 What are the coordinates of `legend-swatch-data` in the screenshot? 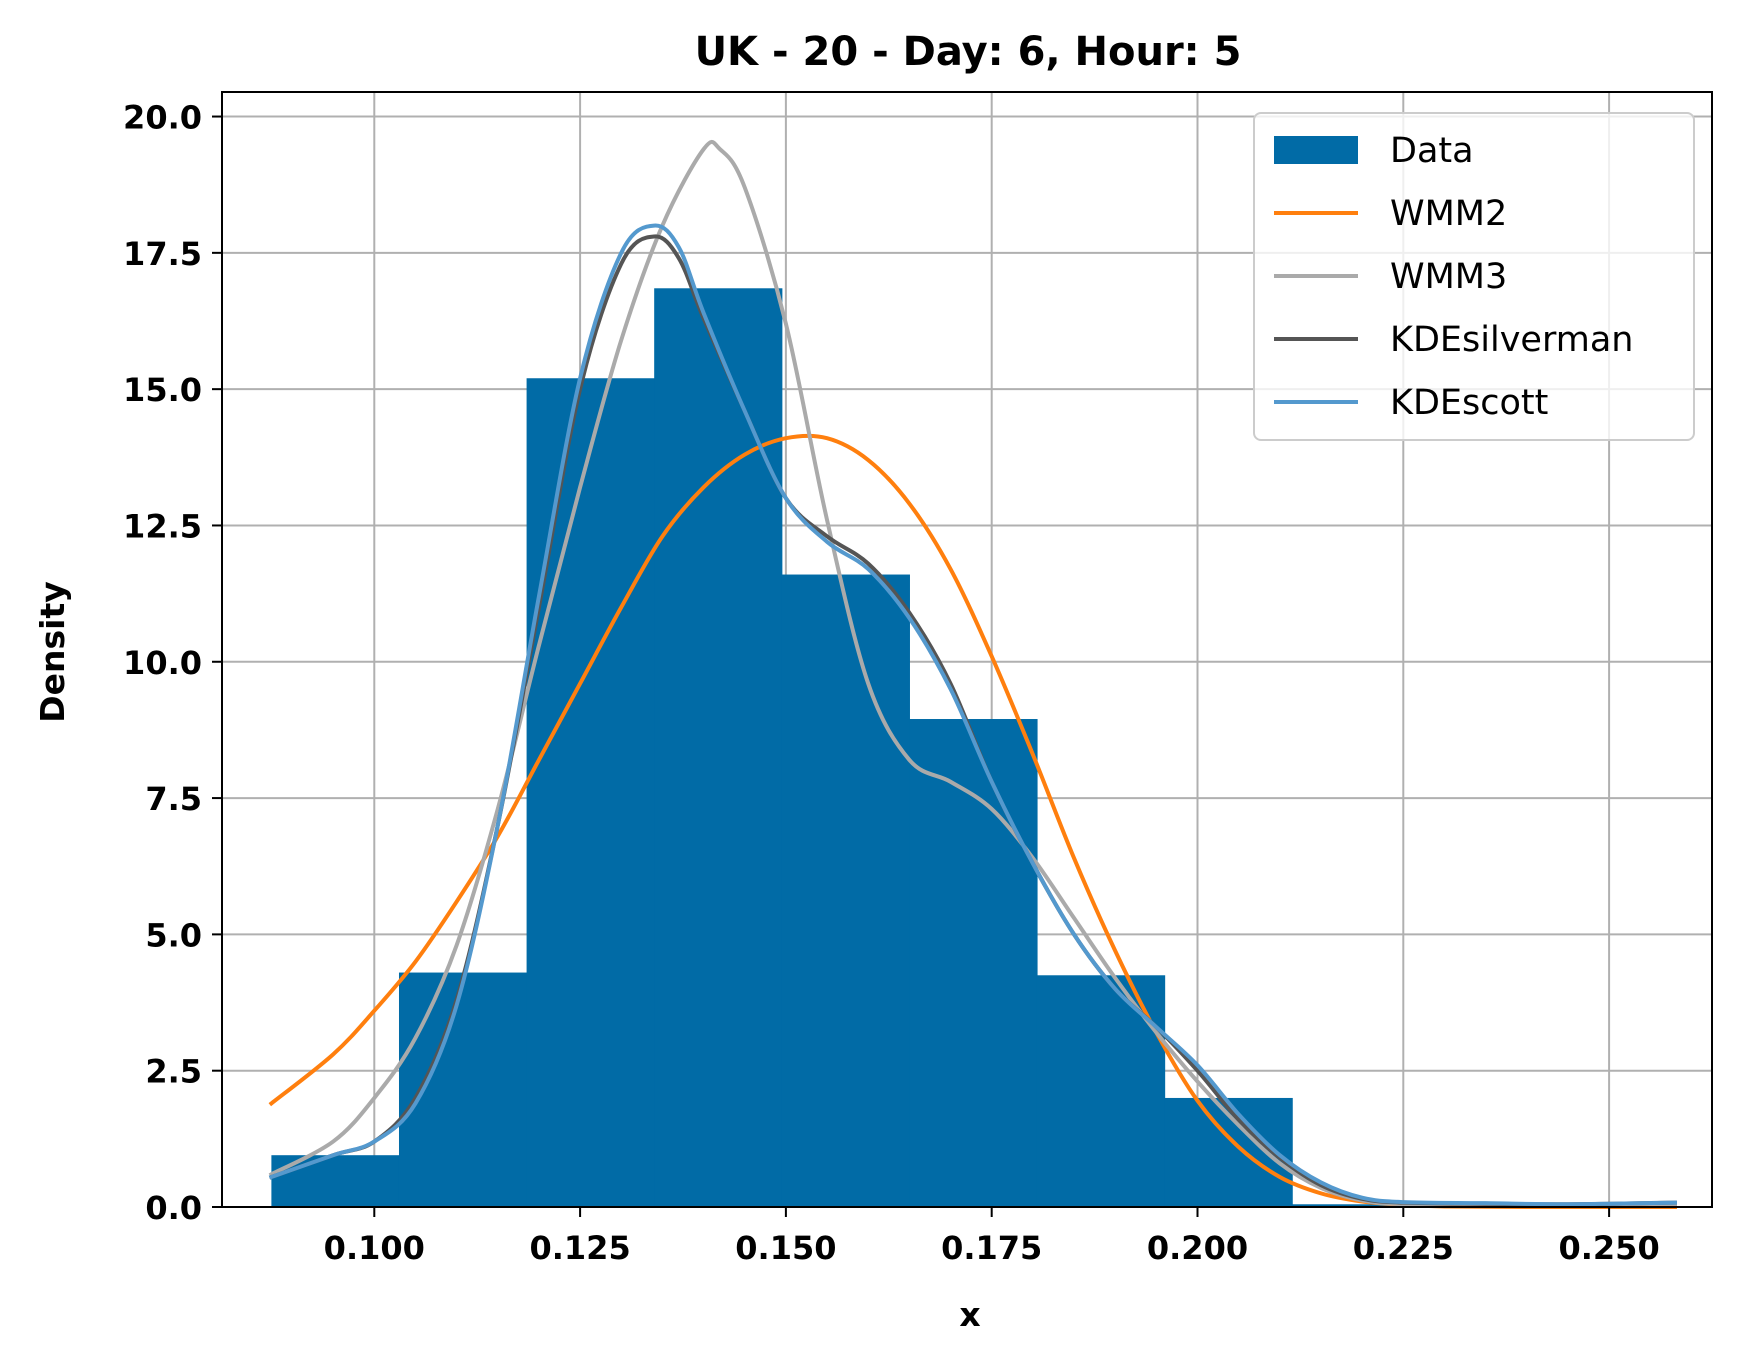 It's located at (1316, 150).